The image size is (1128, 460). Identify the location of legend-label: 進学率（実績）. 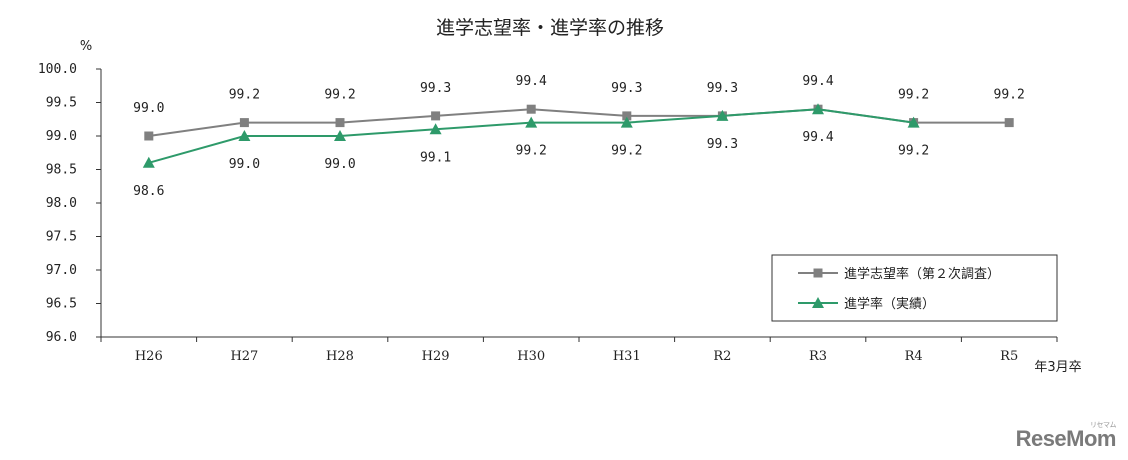
(889, 304).